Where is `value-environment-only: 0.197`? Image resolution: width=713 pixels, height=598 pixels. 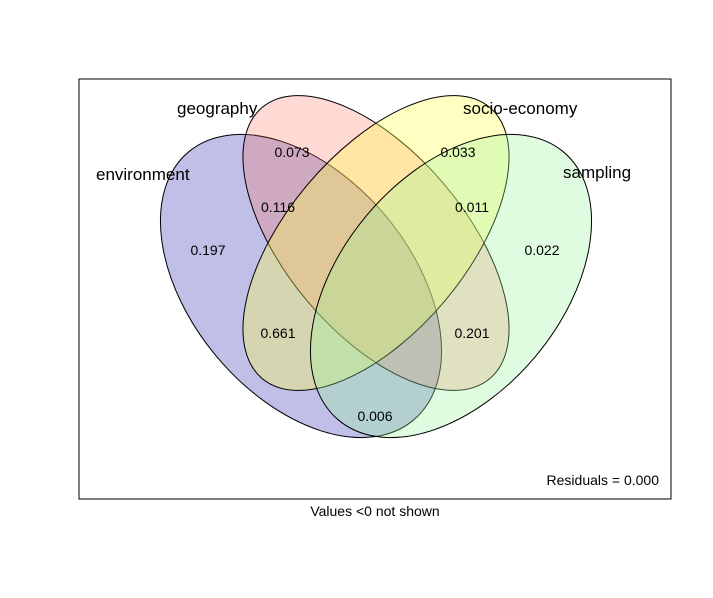 value-environment-only: 0.197 is located at coordinates (207, 250).